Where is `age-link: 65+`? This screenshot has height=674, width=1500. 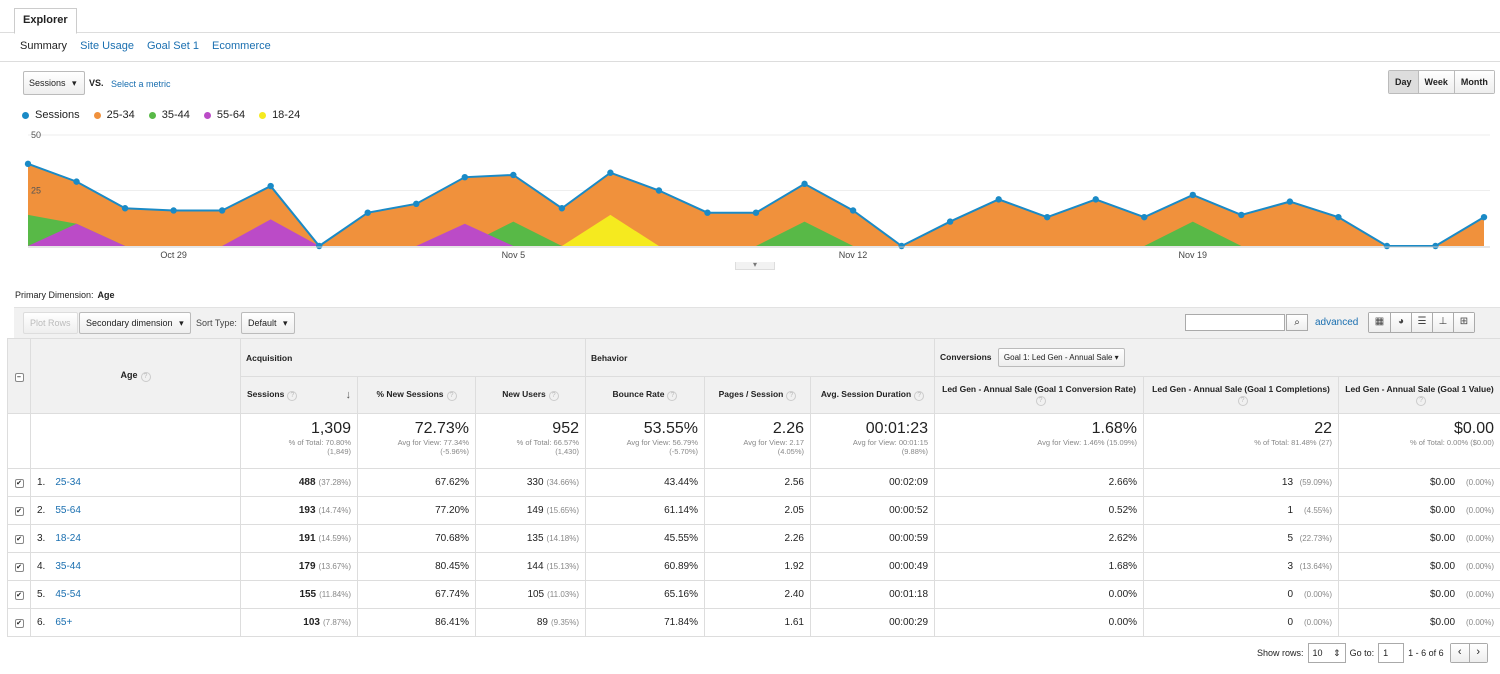
age-link: 65+ is located at coordinates (64, 622).